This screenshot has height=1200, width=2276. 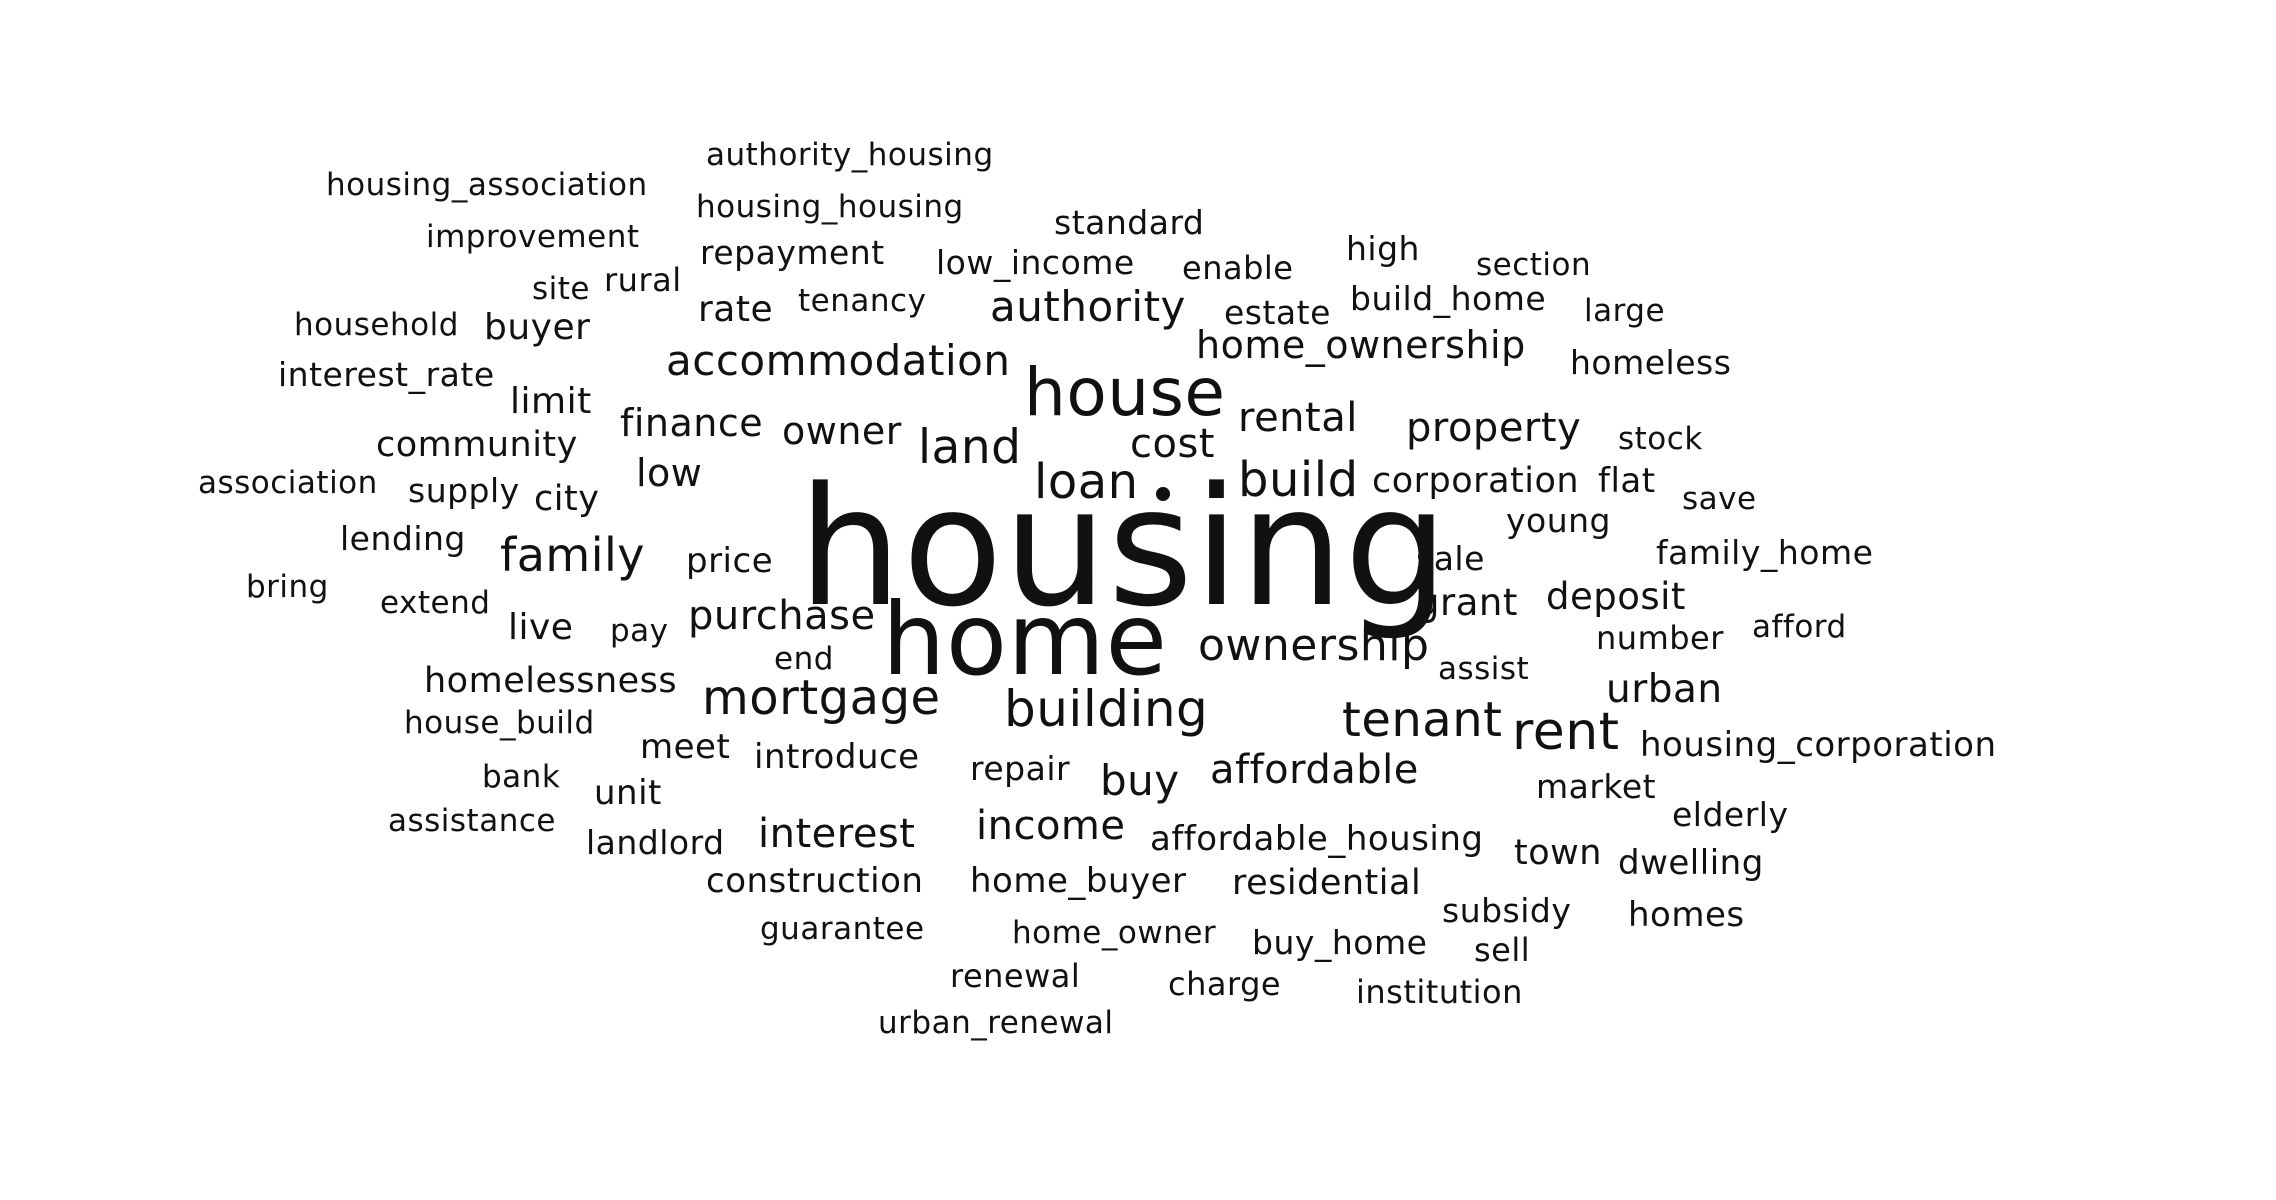 I want to click on dot-mark, so click(x=1163, y=494).